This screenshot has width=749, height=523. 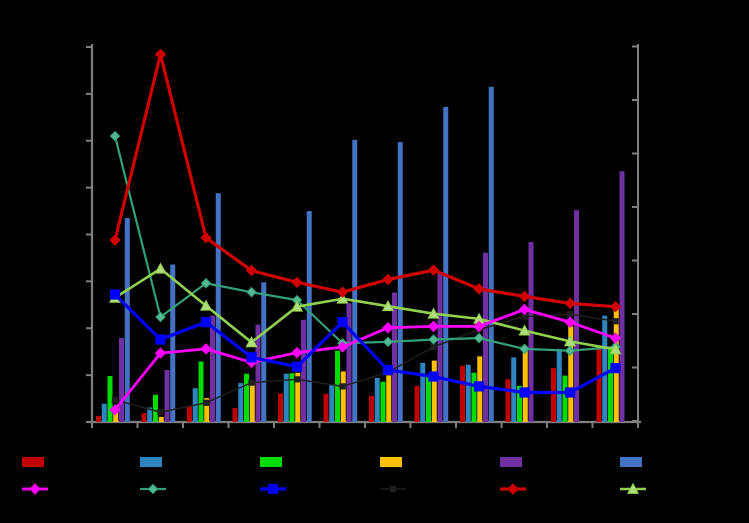 I want to click on line-series-line-blue, so click(x=365, y=343).